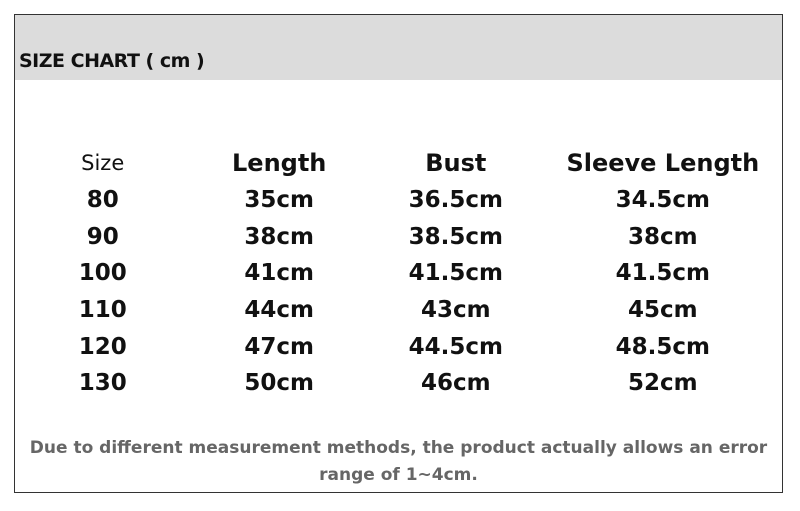 Image resolution: width=800 pixels, height=511 pixels. Describe the element at coordinates (279, 383) in the screenshot. I see `cell-length: 50cm` at that location.